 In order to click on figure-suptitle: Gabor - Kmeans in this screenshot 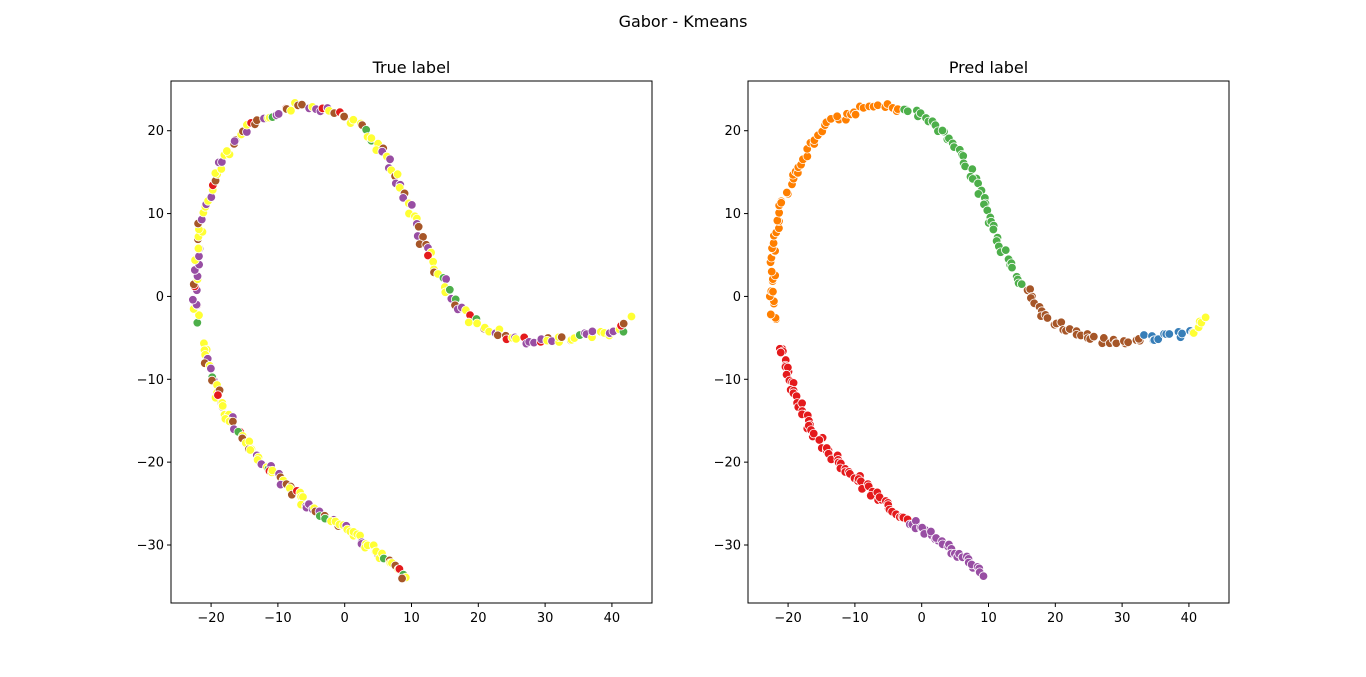, I will do `click(683, 21)`.